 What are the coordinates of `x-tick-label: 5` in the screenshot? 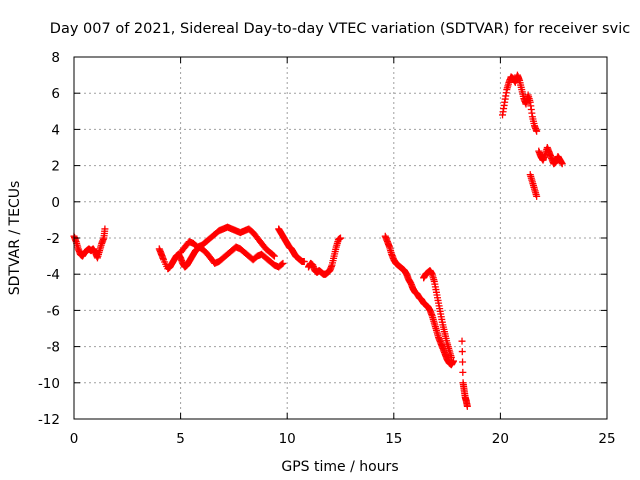 It's located at (180, 439).